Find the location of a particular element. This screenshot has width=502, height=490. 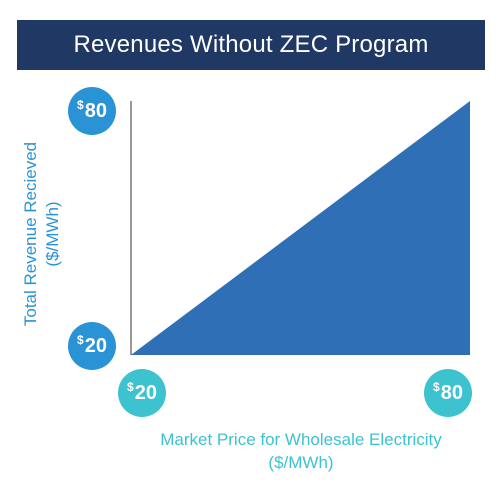

title-bar-bg is located at coordinates (251, 45).